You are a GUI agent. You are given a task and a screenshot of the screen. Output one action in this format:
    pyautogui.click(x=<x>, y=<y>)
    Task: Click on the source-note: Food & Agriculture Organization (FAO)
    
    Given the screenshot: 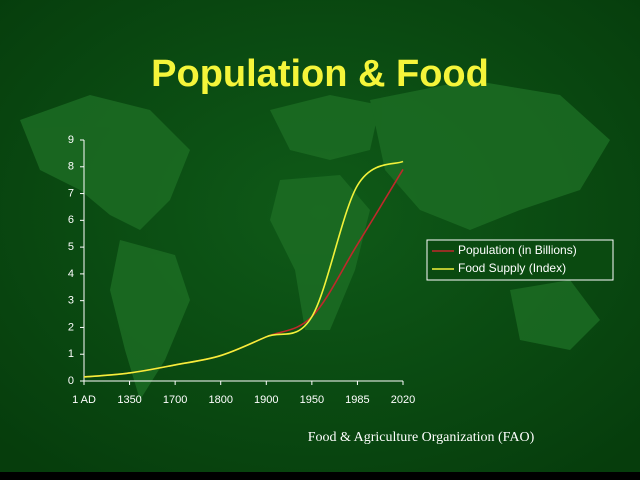 What is the action you would take?
    pyautogui.click(x=421, y=437)
    